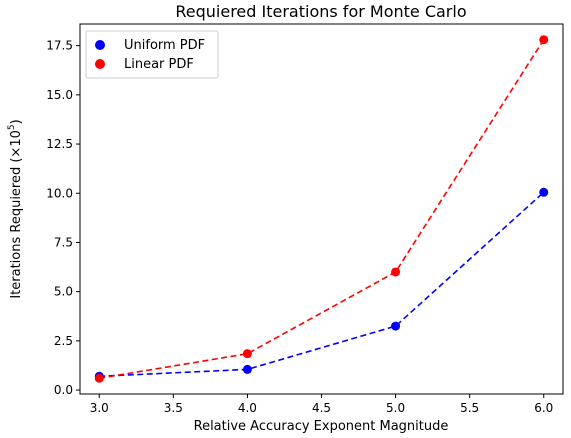  Describe the element at coordinates (100, 45) in the screenshot. I see `legend-marker-uniform-pdf` at that location.